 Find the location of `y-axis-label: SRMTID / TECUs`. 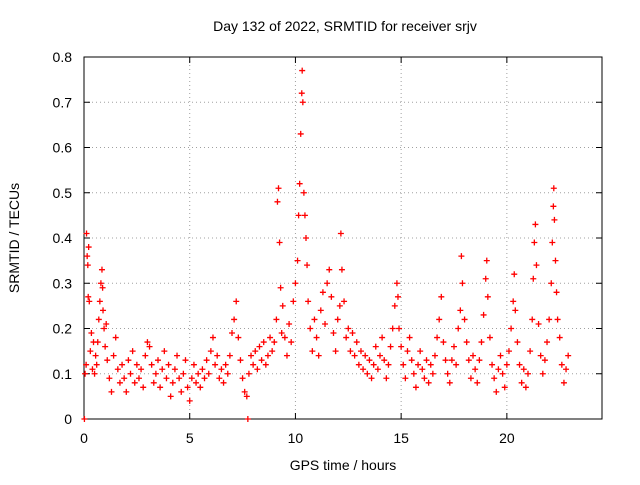

y-axis-label: SRMTID / TECUs is located at coordinates (14, 238).